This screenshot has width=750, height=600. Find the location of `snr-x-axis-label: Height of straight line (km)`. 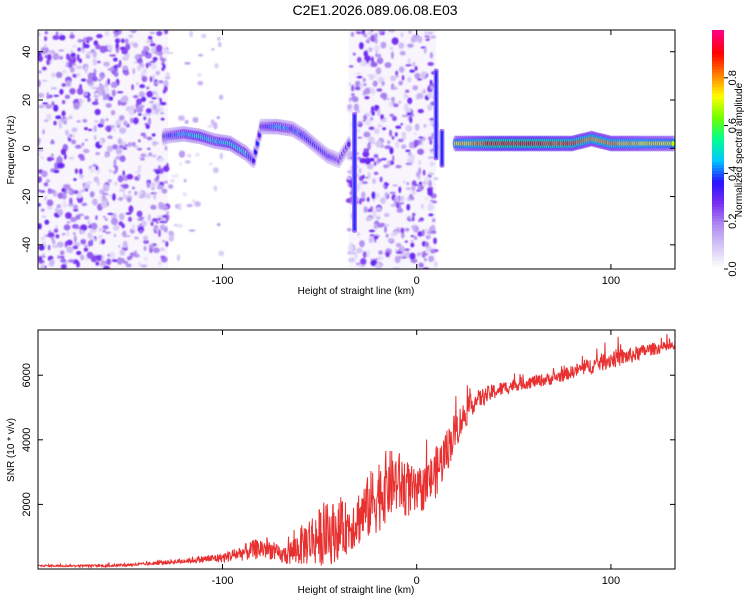

snr-x-axis-label: Height of straight line (km) is located at coordinates (356, 590).